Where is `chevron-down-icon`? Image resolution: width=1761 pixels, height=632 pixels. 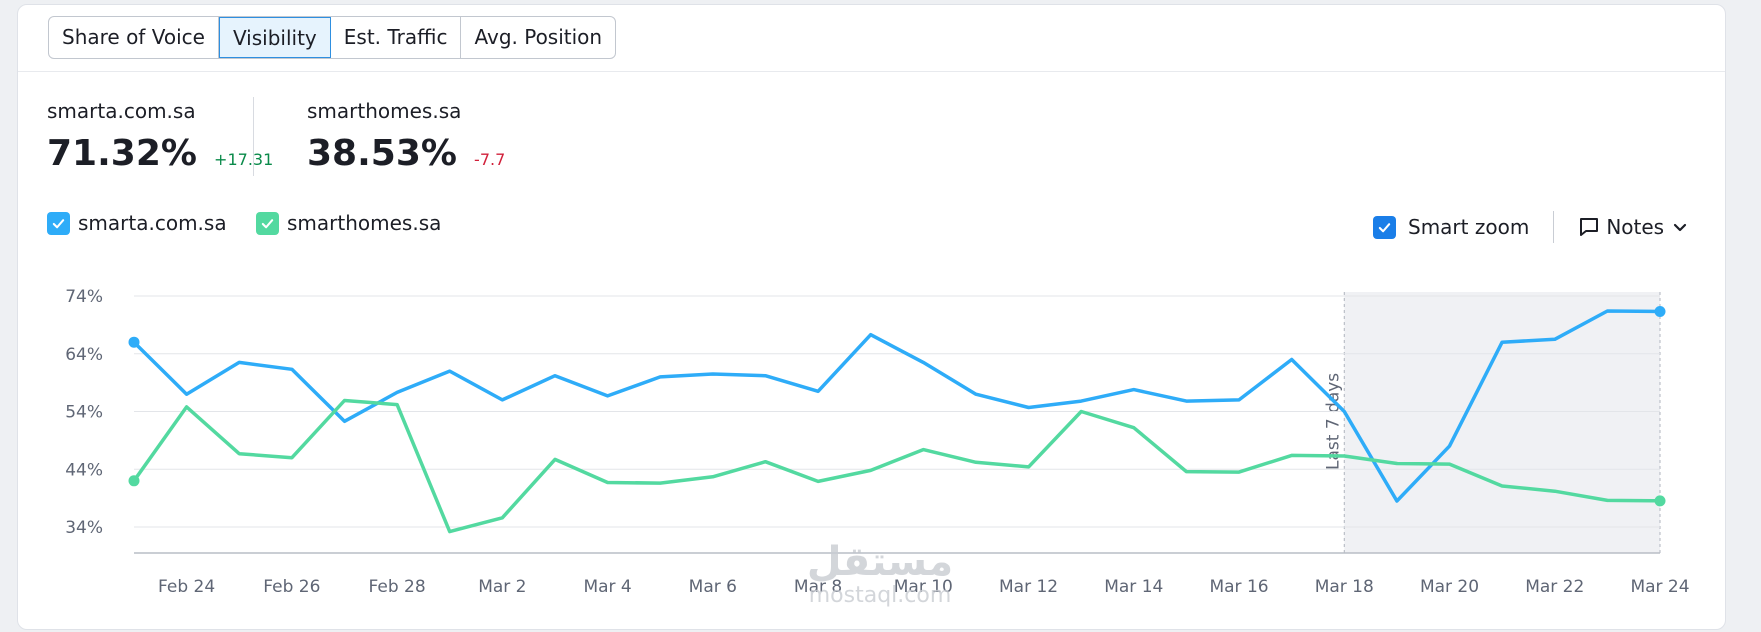
chevron-down-icon is located at coordinates (1680, 227).